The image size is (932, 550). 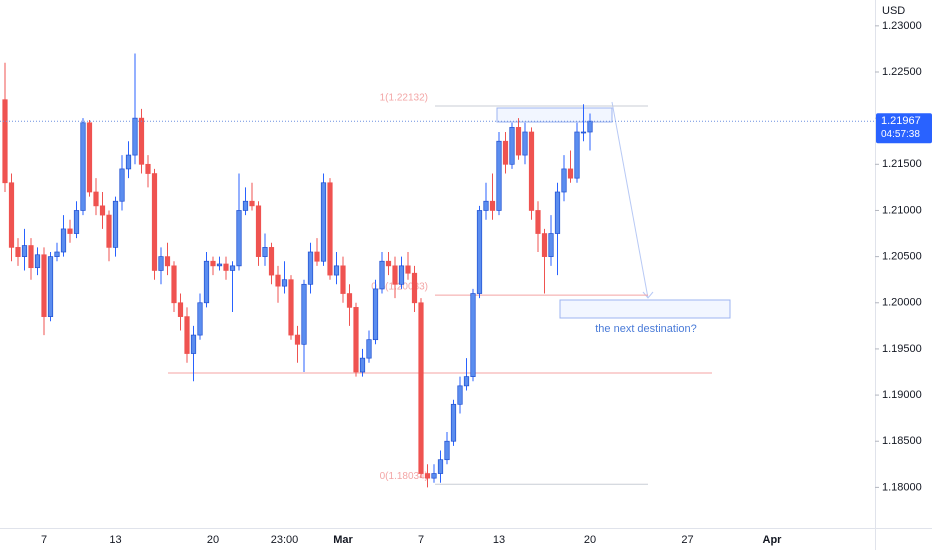 What do you see at coordinates (343, 540) in the screenshot?
I see `x-tick-label: Mar` at bounding box center [343, 540].